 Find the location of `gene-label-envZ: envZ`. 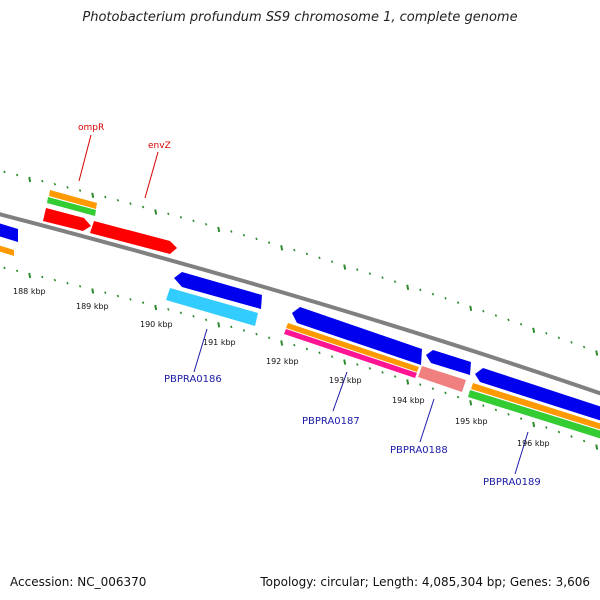

gene-label-envZ: envZ is located at coordinates (159, 146).